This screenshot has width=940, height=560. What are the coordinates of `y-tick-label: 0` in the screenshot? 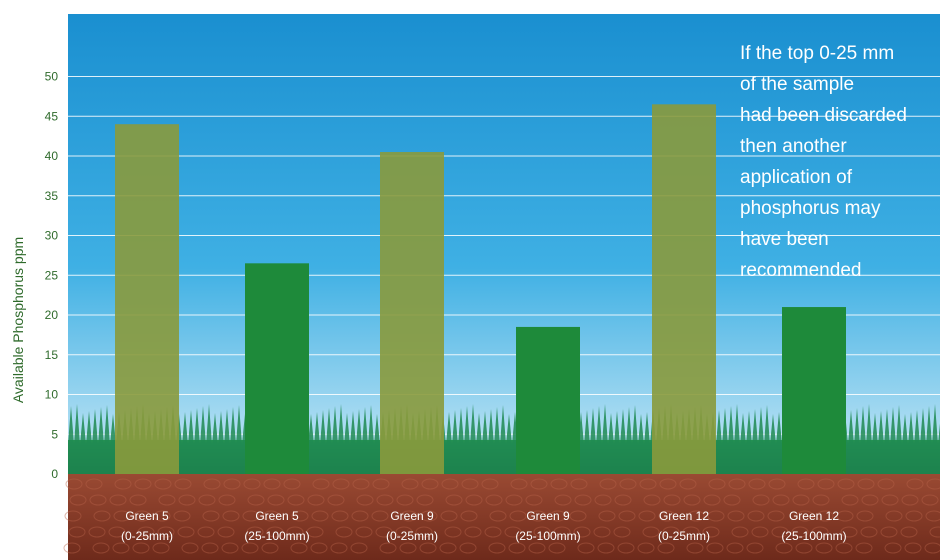 It's located at (54, 474).